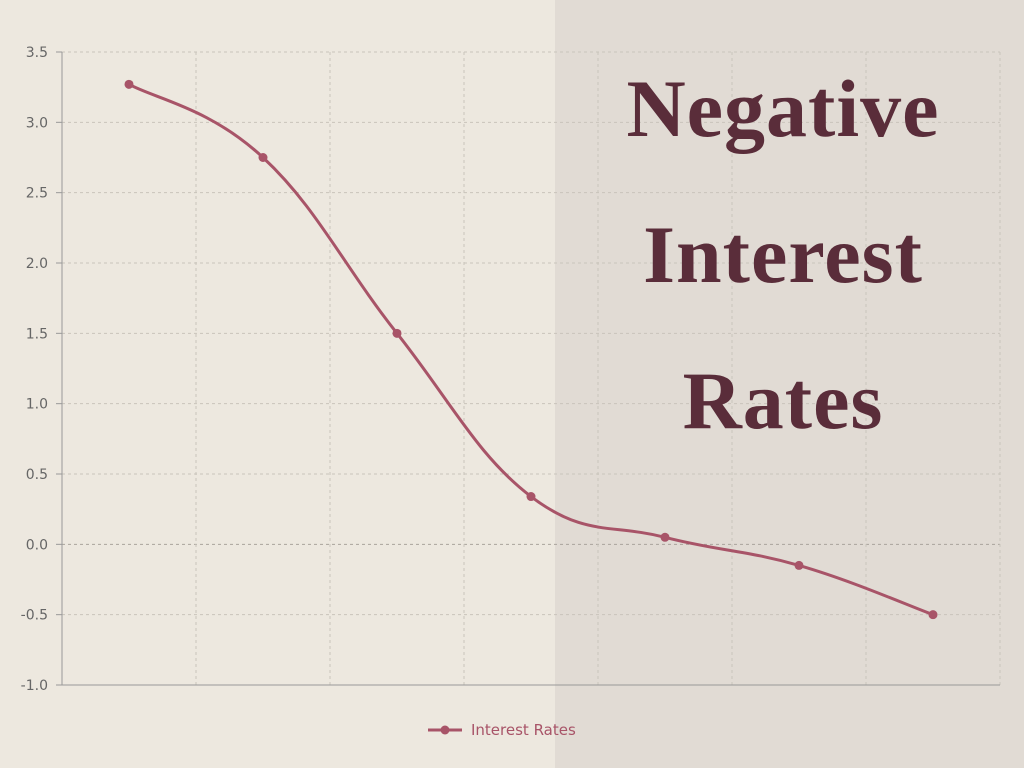 The image size is (1024, 768). I want to click on y-tick-label: 1.5, so click(37, 334).